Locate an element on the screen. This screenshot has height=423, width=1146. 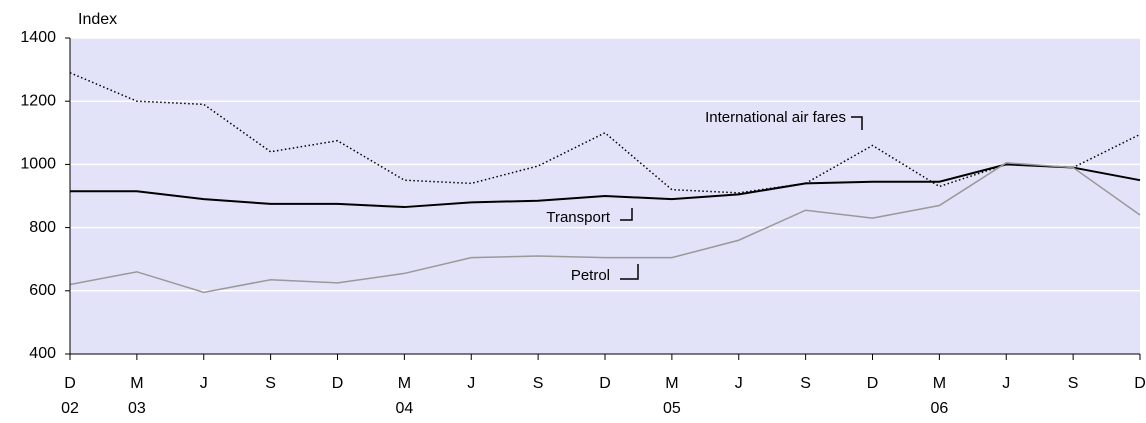
series-label: Petrol is located at coordinates (590, 275).